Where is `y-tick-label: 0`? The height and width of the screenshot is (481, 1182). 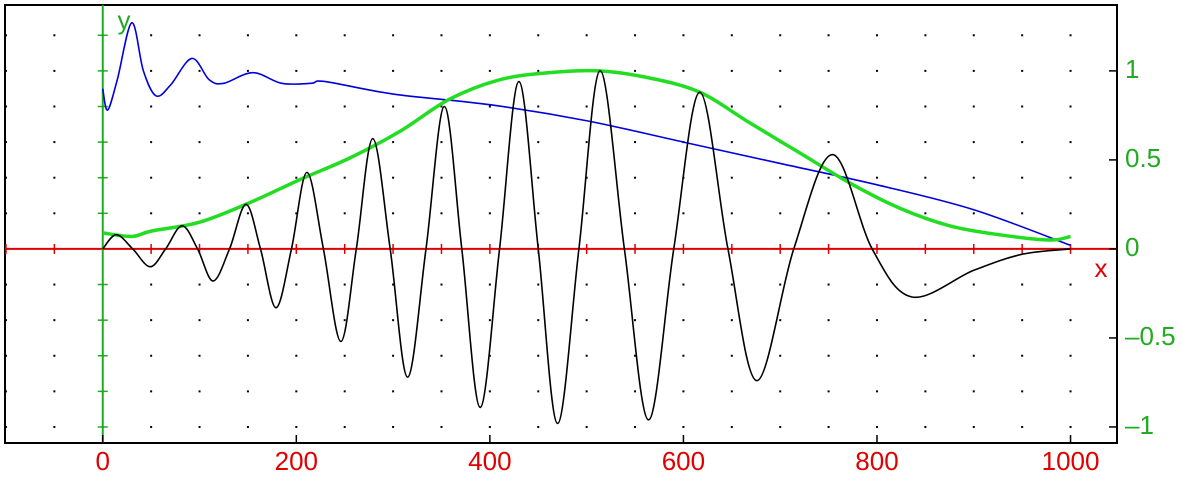
y-tick-label: 0 is located at coordinates (1132, 247).